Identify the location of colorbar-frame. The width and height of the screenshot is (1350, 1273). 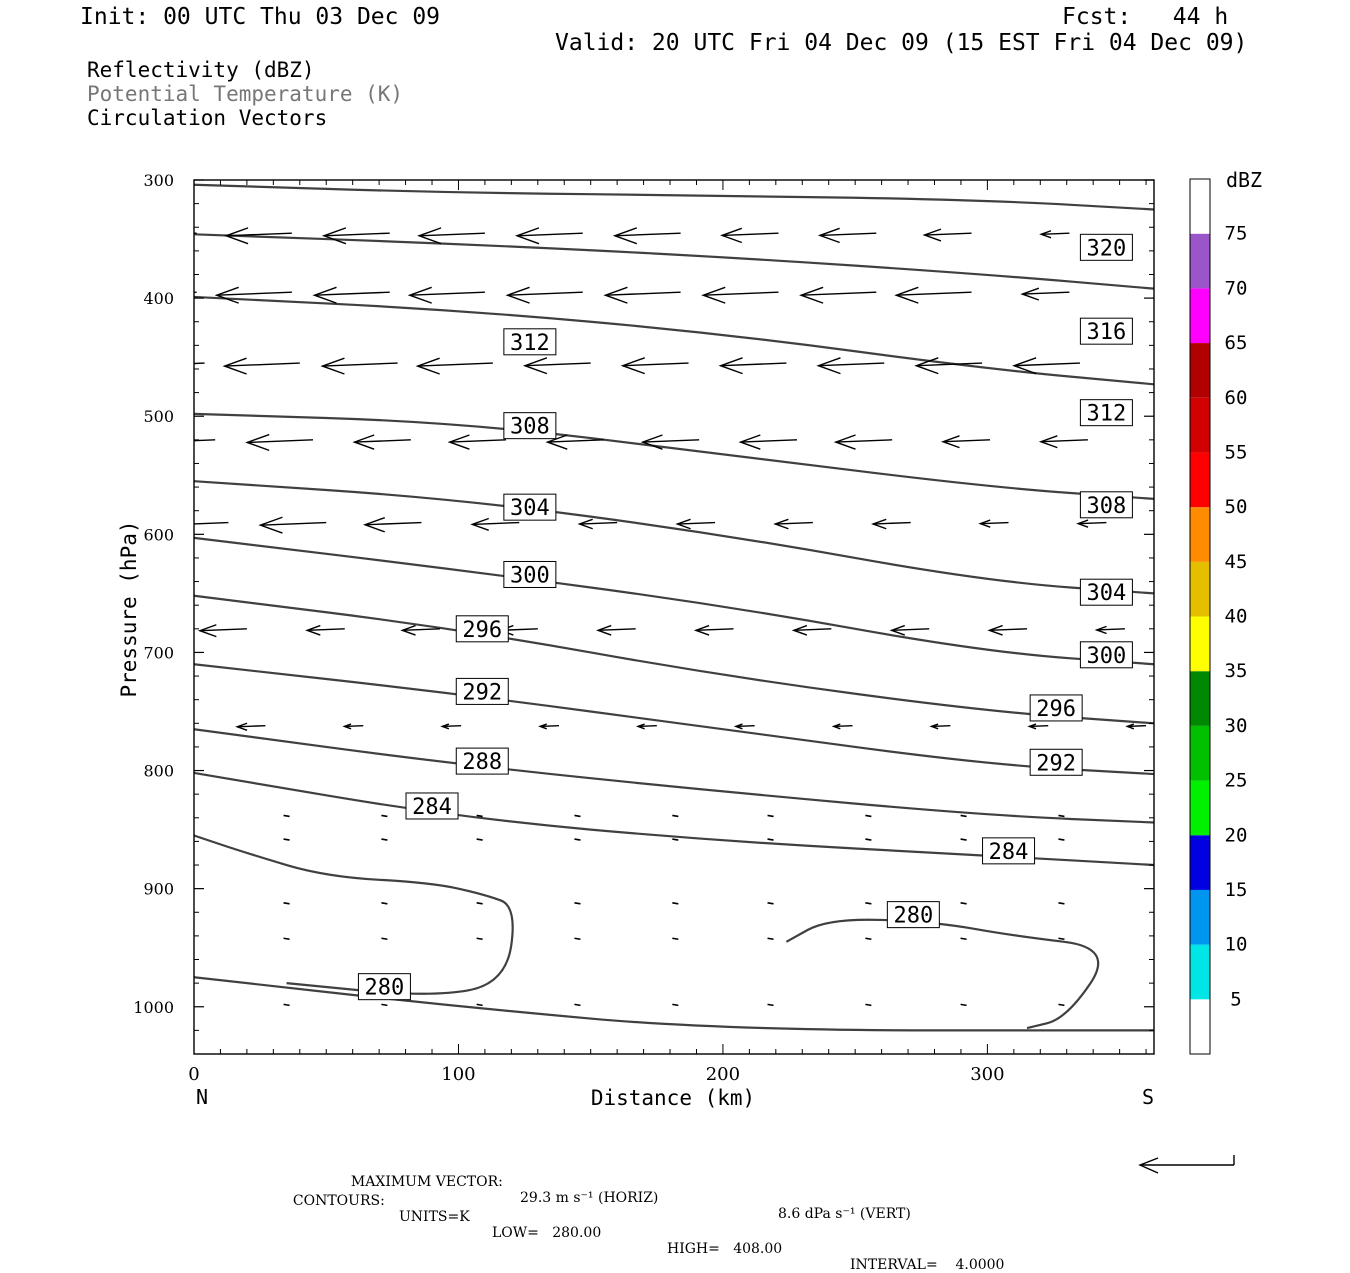
(1200, 616).